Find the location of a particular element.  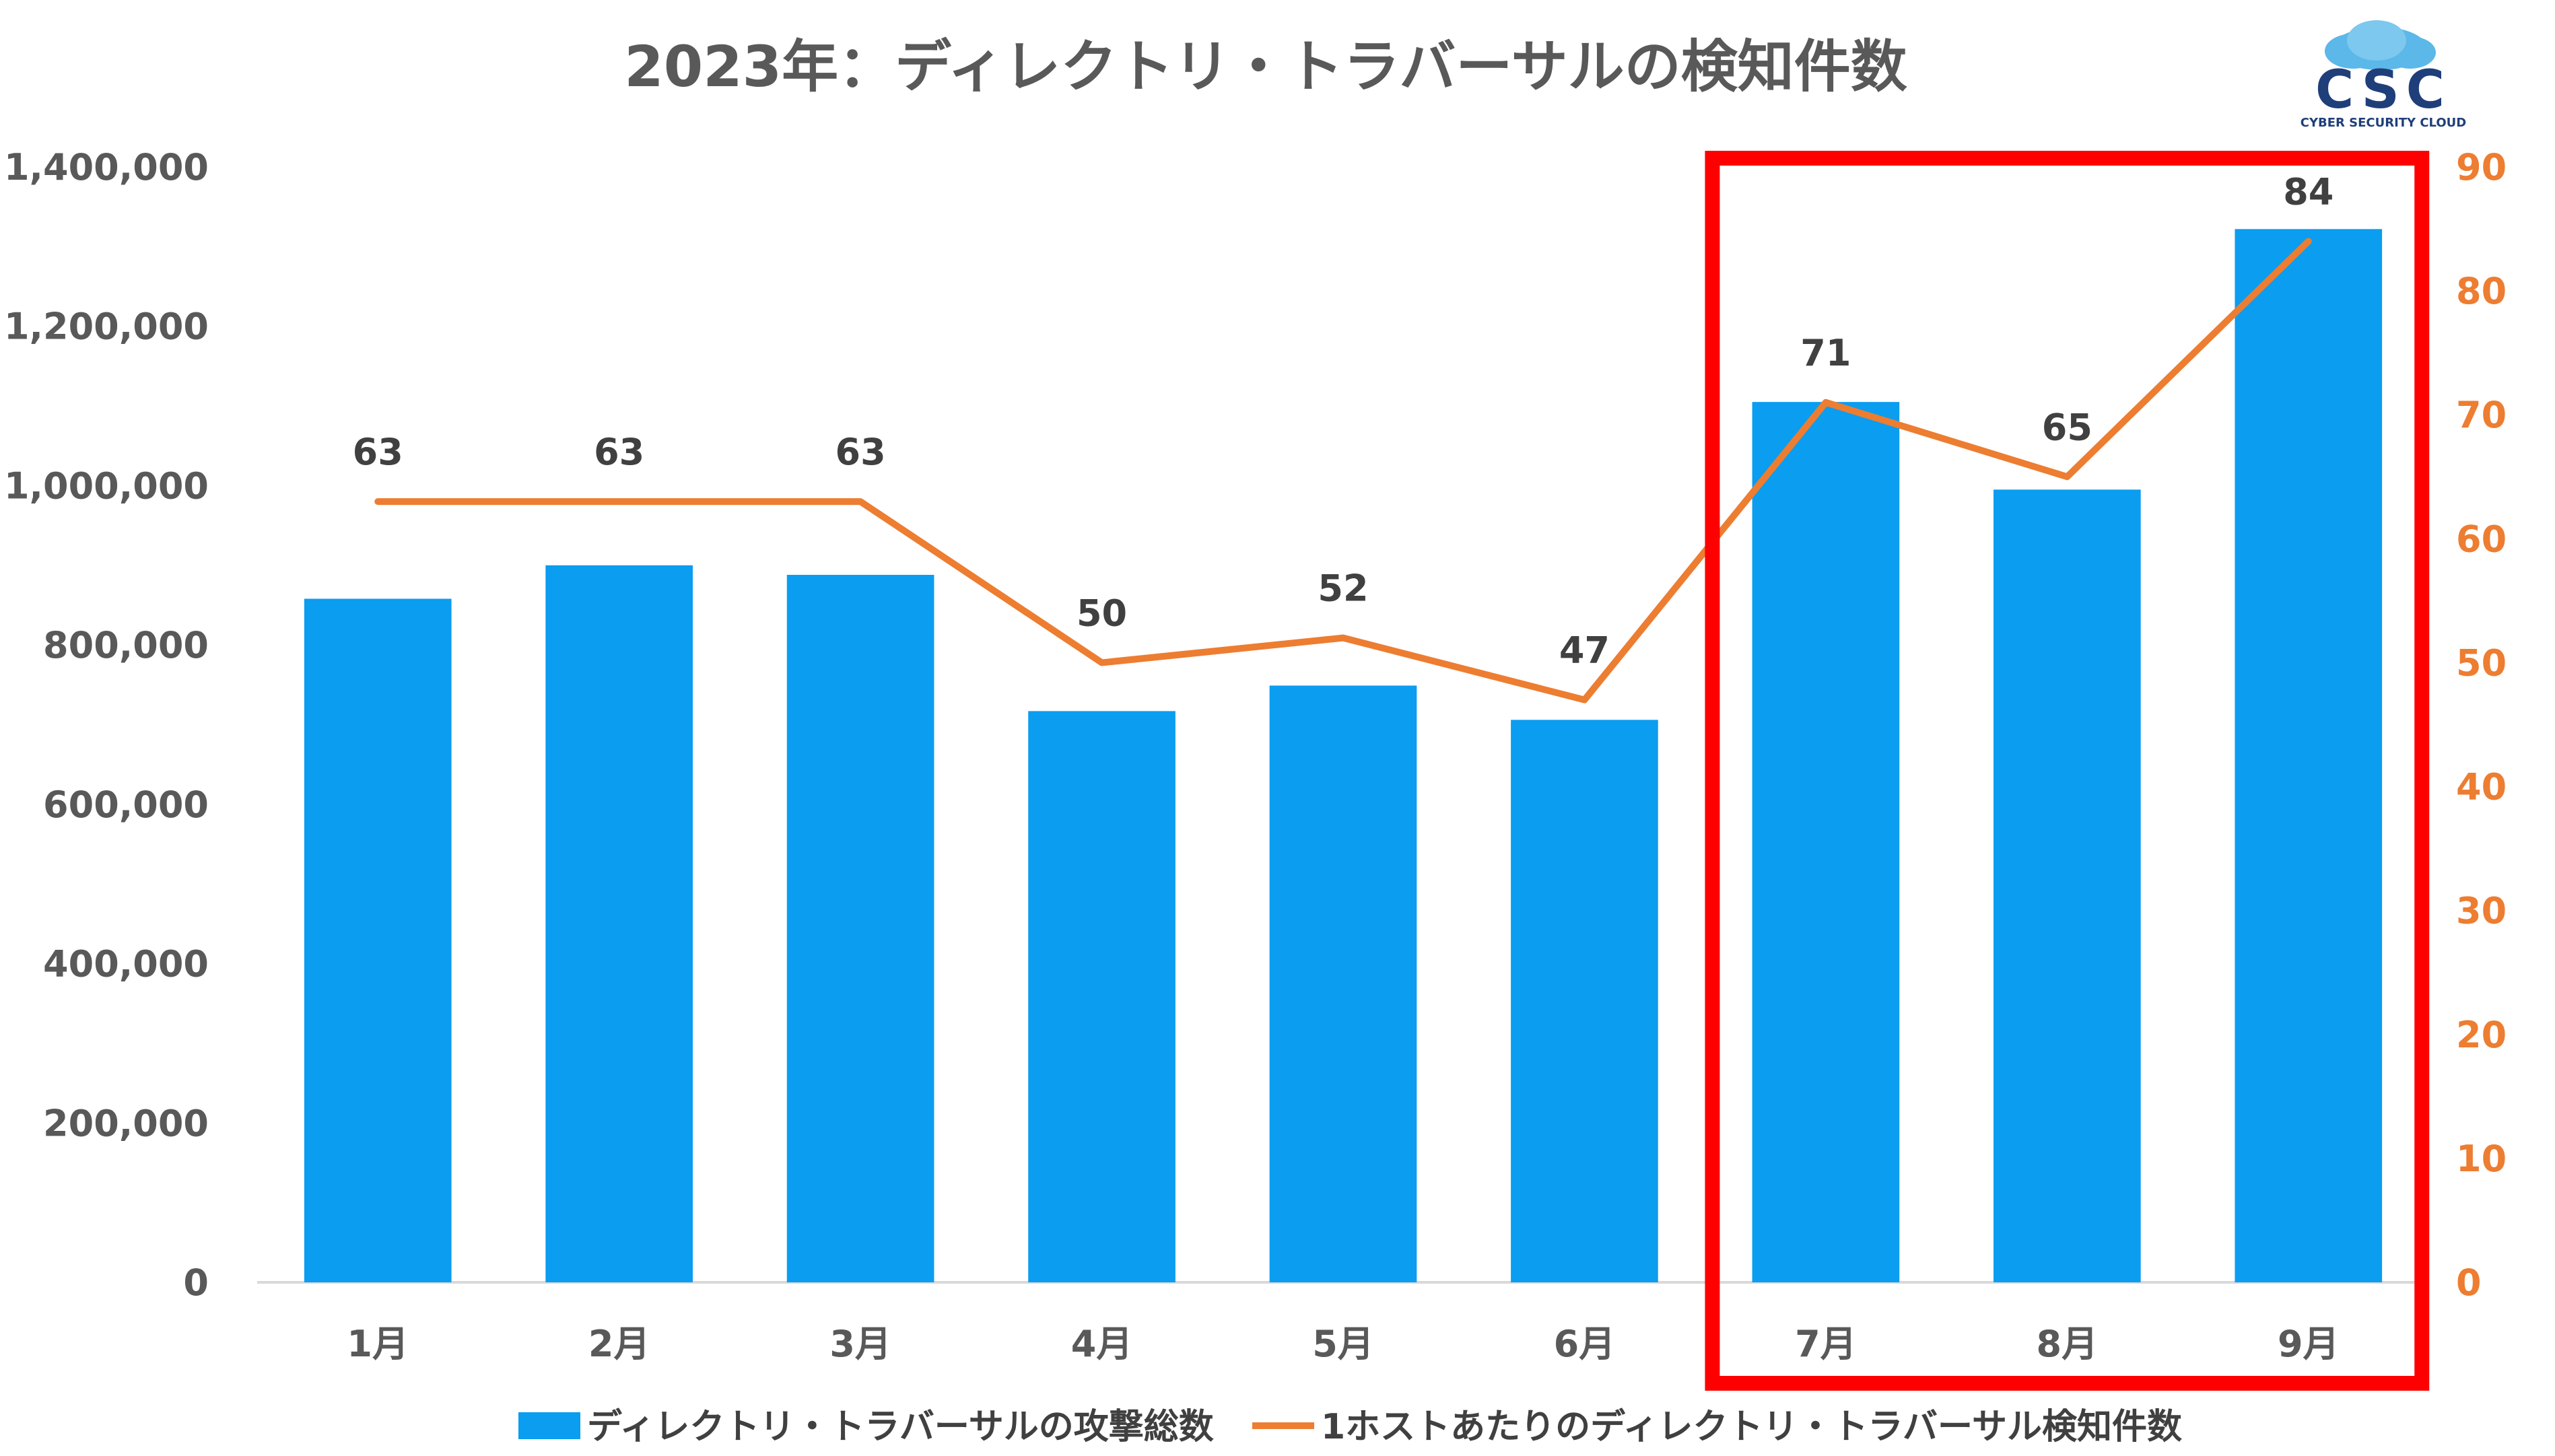

data-label: 65 is located at coordinates (2067, 427).